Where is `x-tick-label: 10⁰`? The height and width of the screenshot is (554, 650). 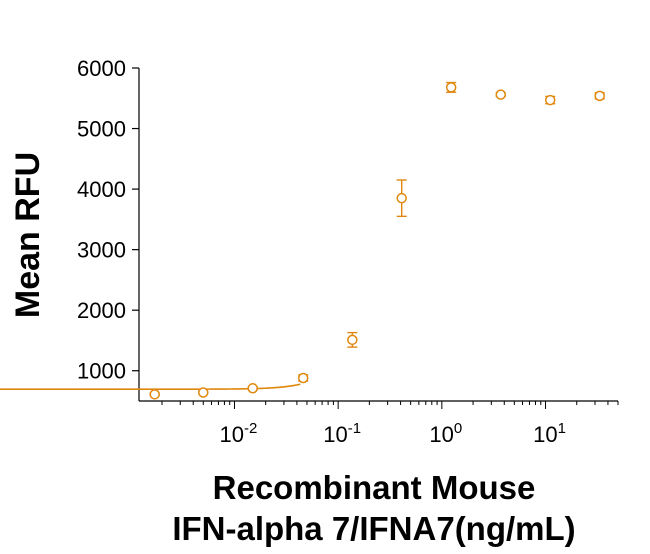 x-tick-label: 10⁰ is located at coordinates (445, 433).